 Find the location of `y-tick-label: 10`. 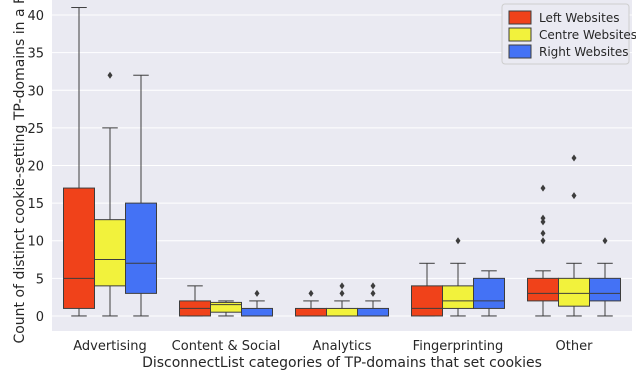

y-tick-label: 10 is located at coordinates (35, 242).